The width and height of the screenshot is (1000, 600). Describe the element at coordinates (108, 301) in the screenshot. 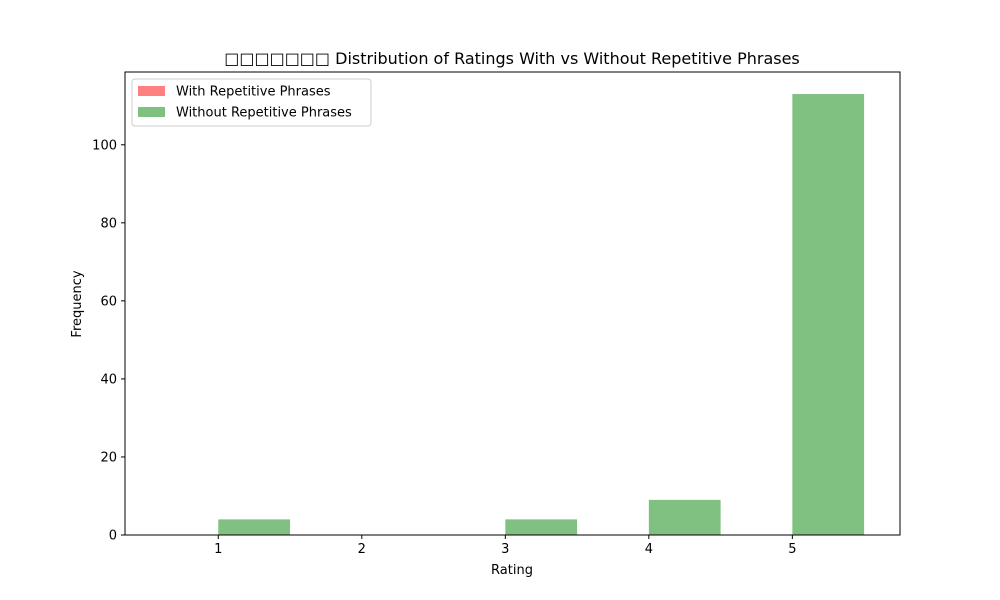

I see `y-tick-label: 60` at that location.